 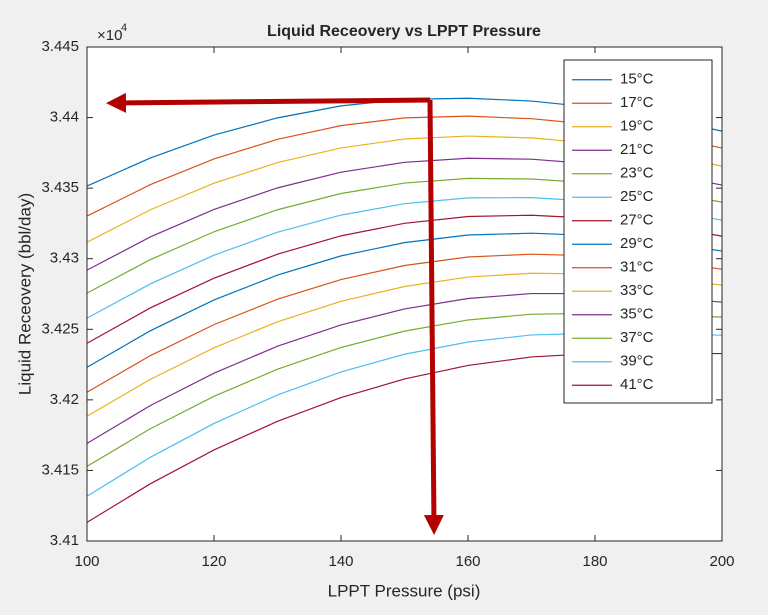 I want to click on legend-label: 35°C, so click(x=637, y=314).